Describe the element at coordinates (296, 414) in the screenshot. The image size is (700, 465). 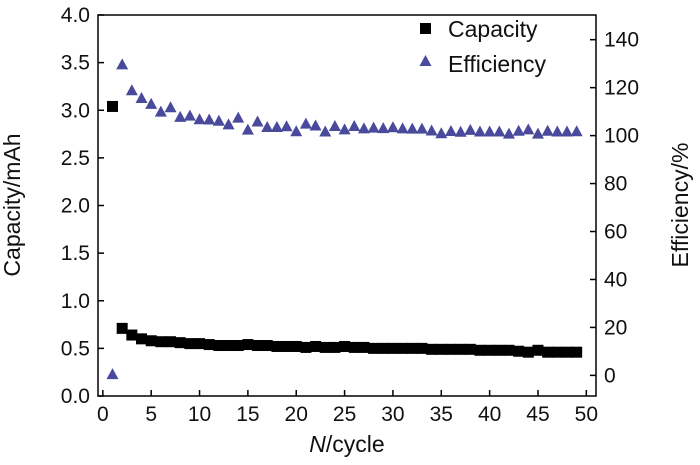
I see `x-tick-label: 20` at that location.